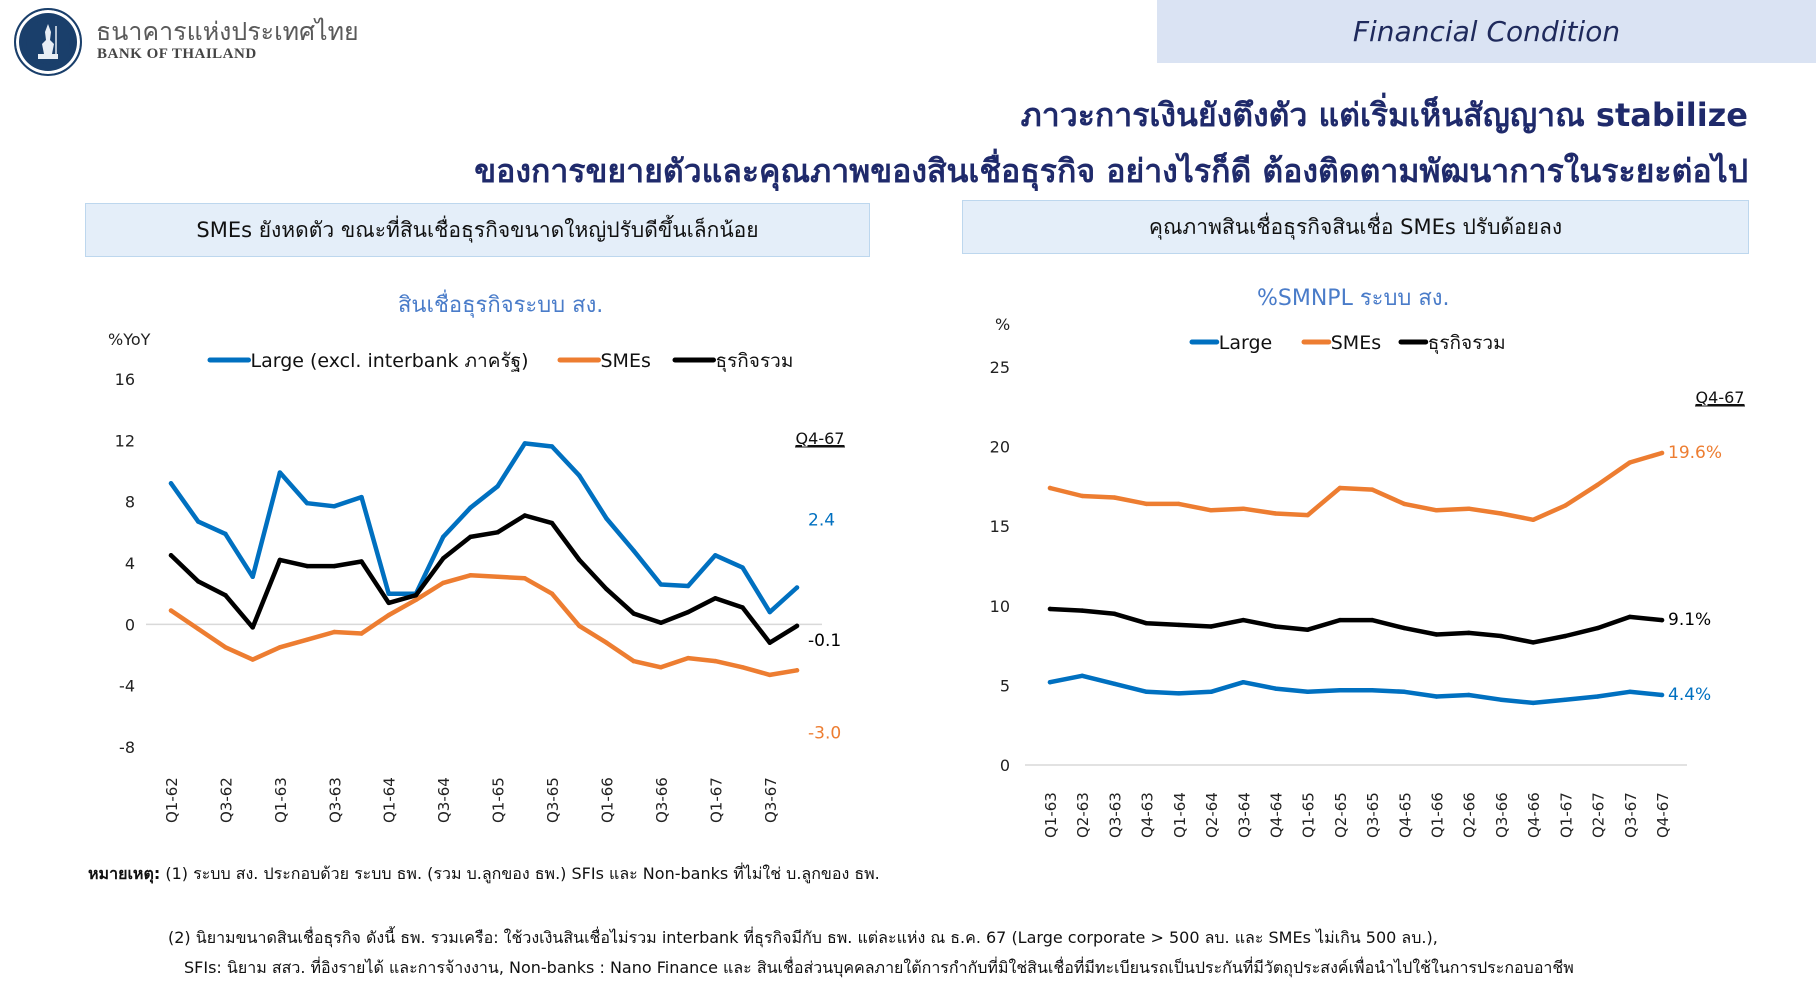 The height and width of the screenshot is (981, 1816). Describe the element at coordinates (1341, 815) in the screenshot. I see `chart-1-x-tick-label: Q2-65` at that location.